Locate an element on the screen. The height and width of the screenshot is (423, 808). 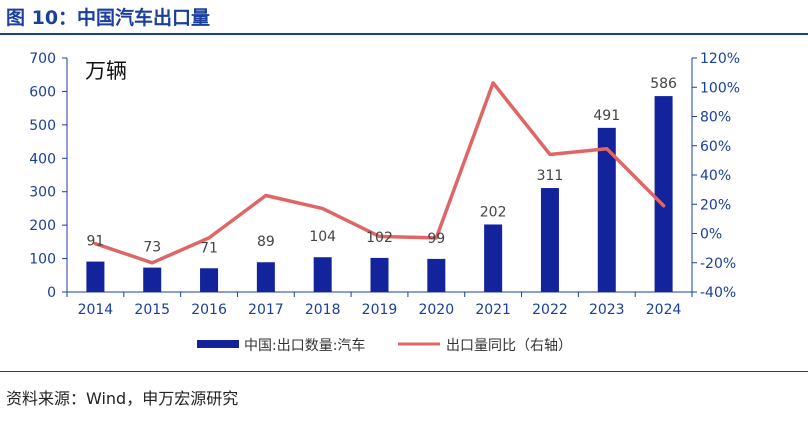
bar-2017 is located at coordinates (265, 277).